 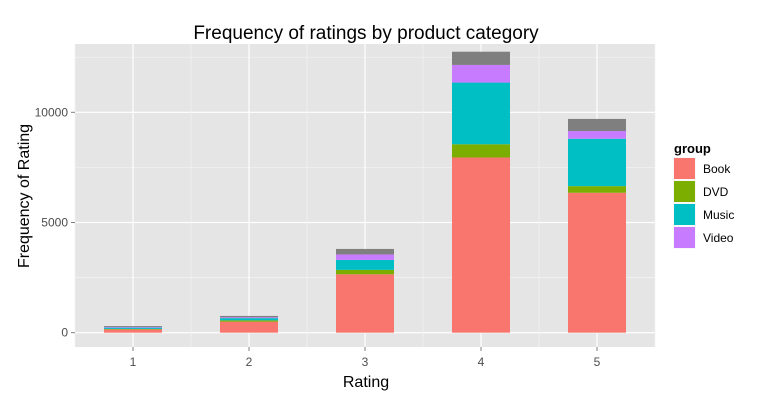 I want to click on x-tick-label: 3, so click(x=365, y=362).